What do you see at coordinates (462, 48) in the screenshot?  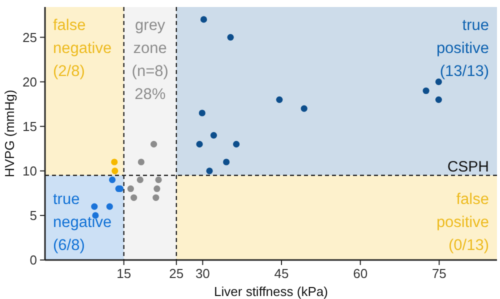 I see `band-label: true positive (13/13)` at bounding box center [462, 48].